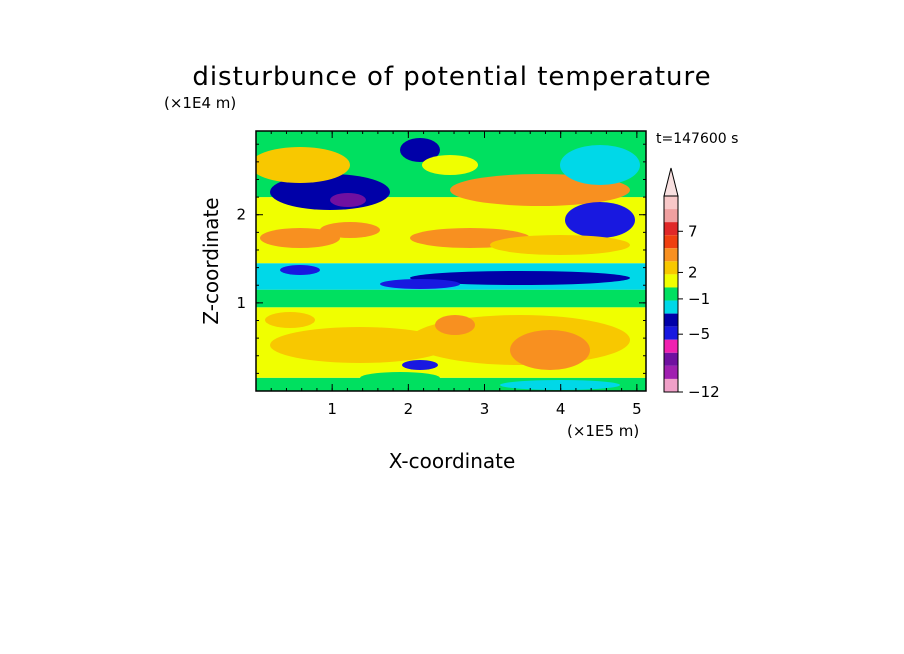 This screenshot has height=654, width=904. I want to click on x-tick-label: 2, so click(409, 409).